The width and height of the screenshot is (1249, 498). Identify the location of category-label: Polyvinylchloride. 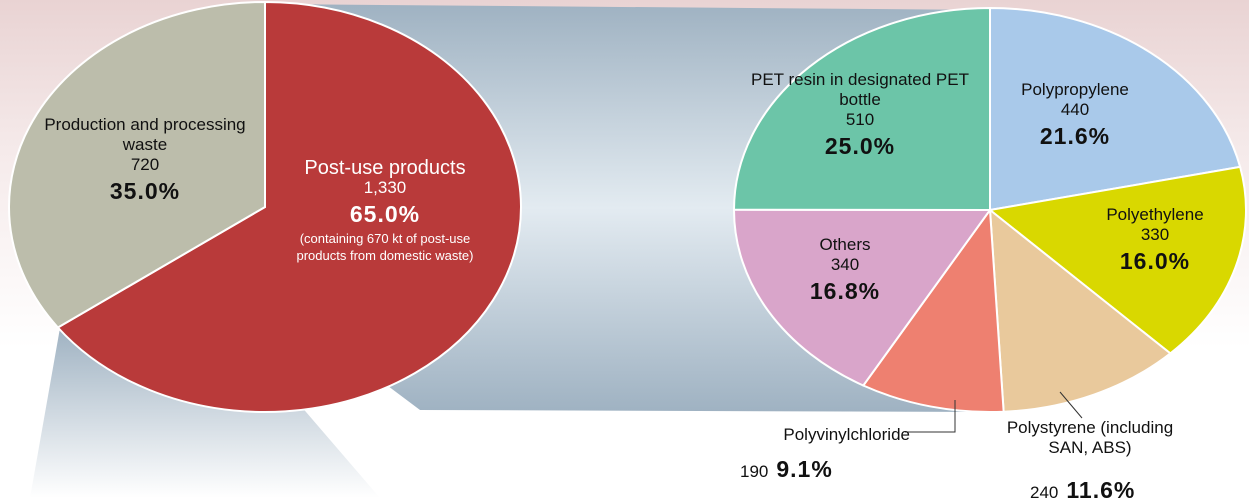
(846, 434).